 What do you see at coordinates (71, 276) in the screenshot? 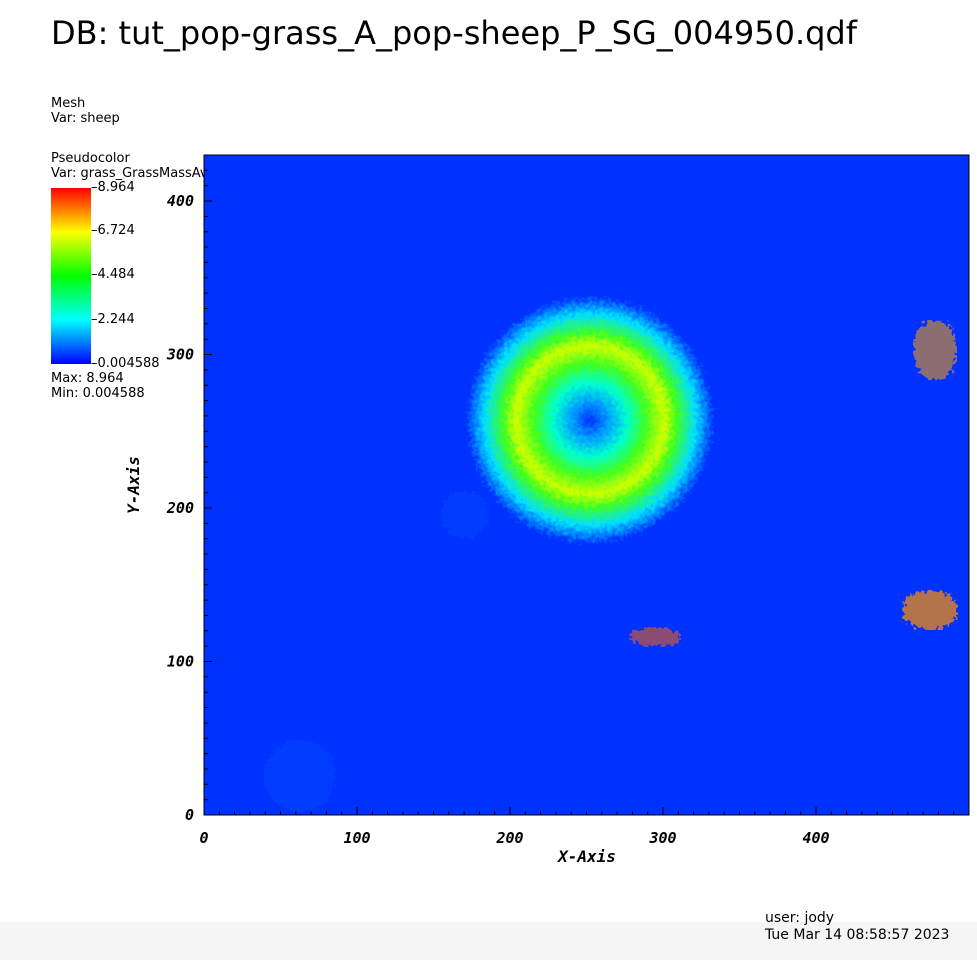
I see `colorbar-legend` at bounding box center [71, 276].